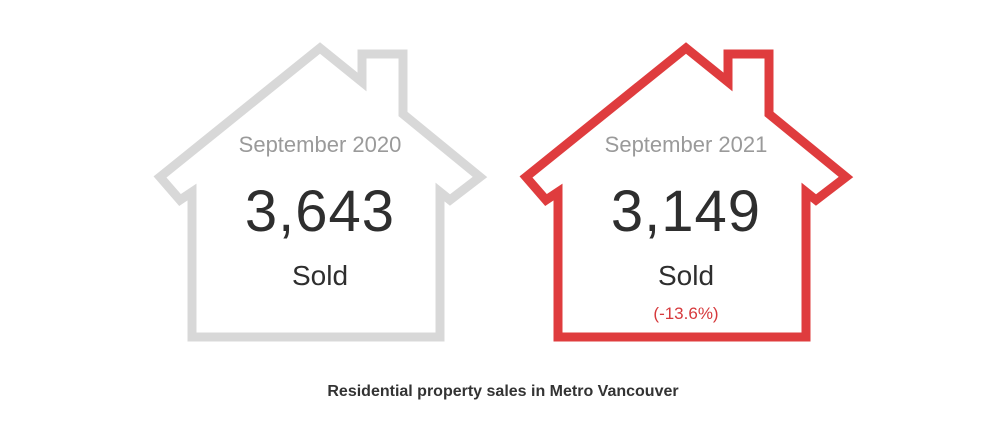 The width and height of the screenshot is (1006, 431). What do you see at coordinates (320, 211) in the screenshot?
I see `sales-value: 3,643` at bounding box center [320, 211].